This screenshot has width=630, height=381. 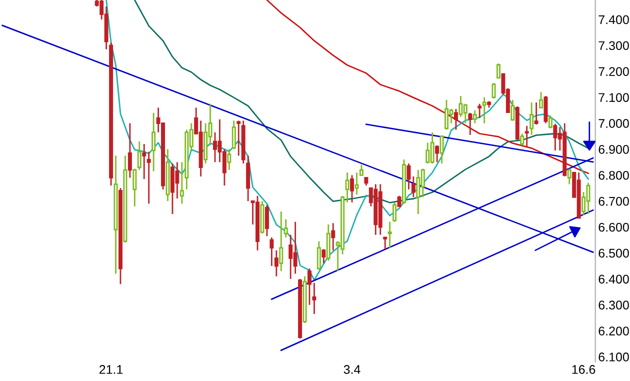 I want to click on y-tick-label: 6.600, so click(x=613, y=227).